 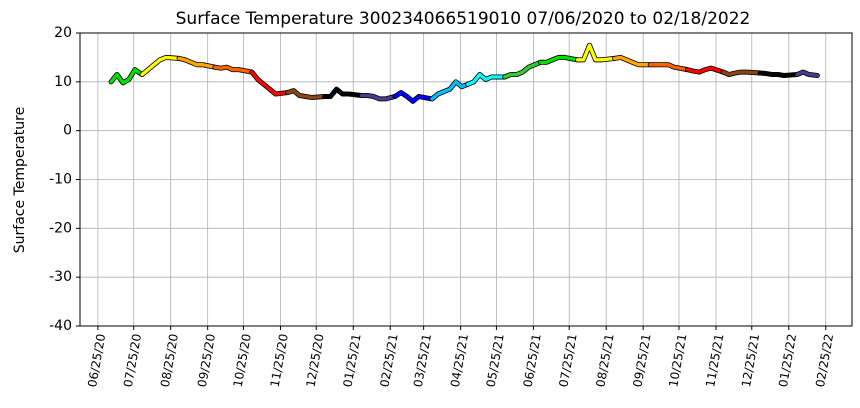 I want to click on x-tick-label: 04/25/21, so click(x=459, y=361).